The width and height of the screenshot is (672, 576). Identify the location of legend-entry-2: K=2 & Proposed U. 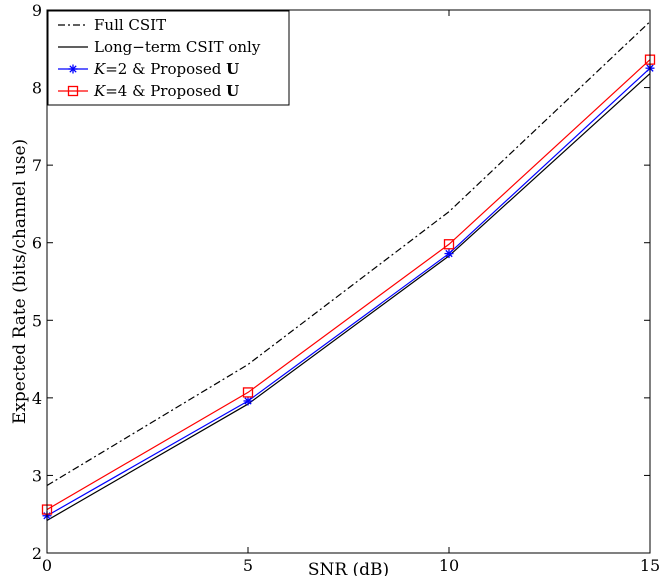
(148, 69).